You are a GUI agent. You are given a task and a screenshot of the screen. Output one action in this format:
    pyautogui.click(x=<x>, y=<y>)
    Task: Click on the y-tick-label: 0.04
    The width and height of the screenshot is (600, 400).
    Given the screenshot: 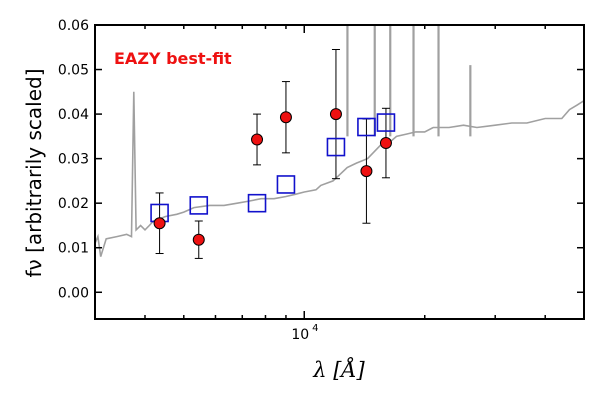 What is the action you would take?
    pyautogui.click(x=73, y=115)
    